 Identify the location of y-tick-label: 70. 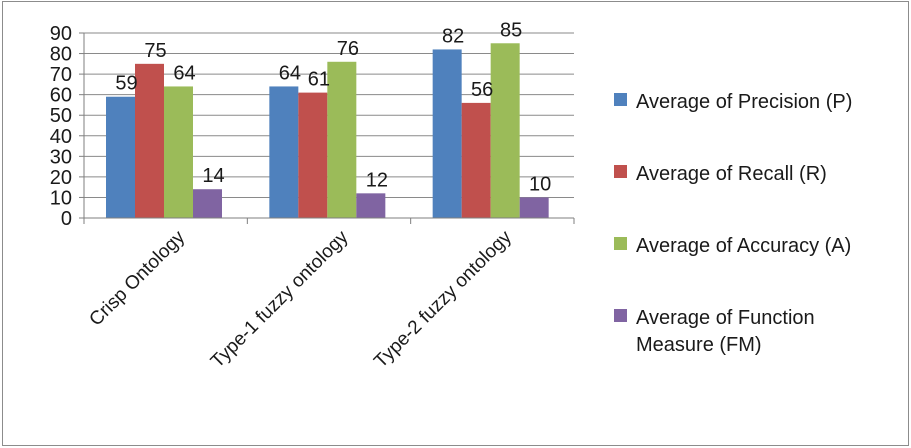
(61, 75).